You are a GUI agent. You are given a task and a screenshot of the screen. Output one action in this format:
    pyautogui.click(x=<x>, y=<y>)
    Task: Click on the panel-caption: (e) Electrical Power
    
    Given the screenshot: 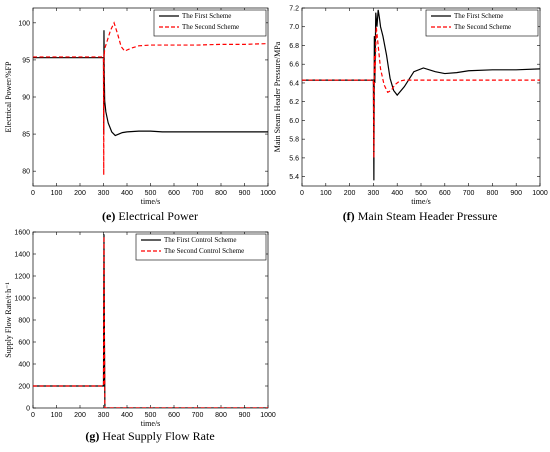 What is the action you would take?
    pyautogui.click(x=150, y=216)
    